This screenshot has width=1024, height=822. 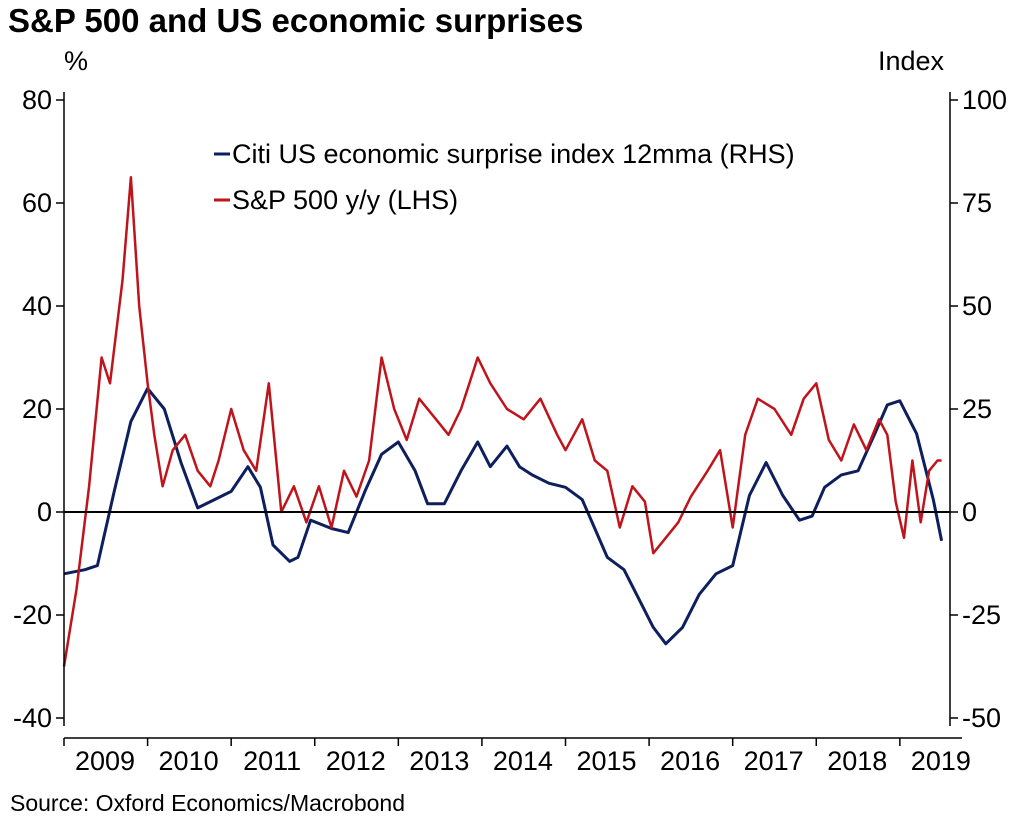 What do you see at coordinates (606, 761) in the screenshot?
I see `x-axis-tick-label: 2015` at bounding box center [606, 761].